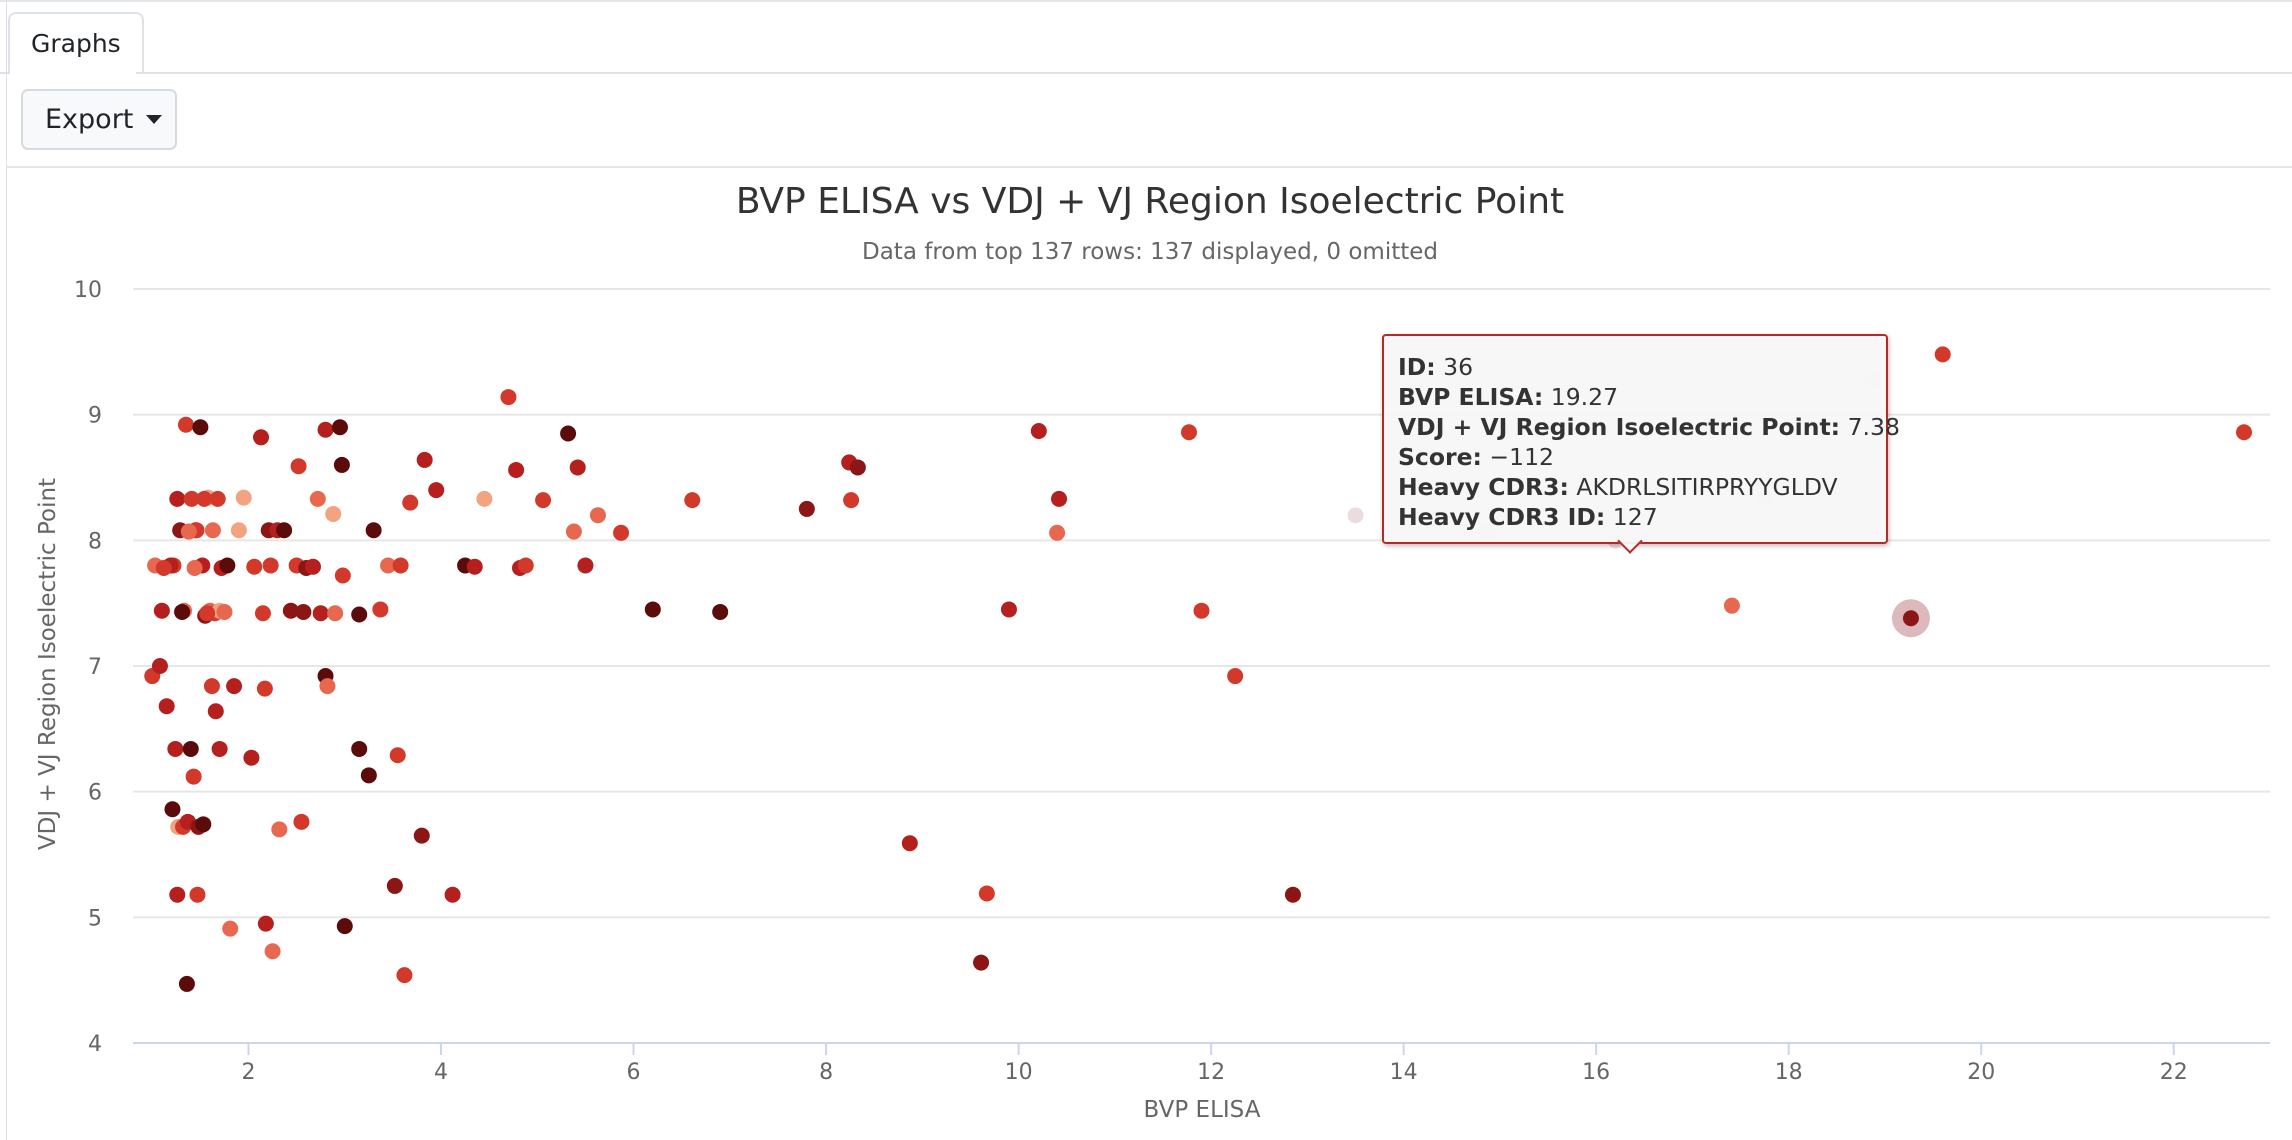 This screenshot has width=2292, height=1140. What do you see at coordinates (1910, 618) in the screenshot?
I see `scatter-point-hovered` at bounding box center [1910, 618].